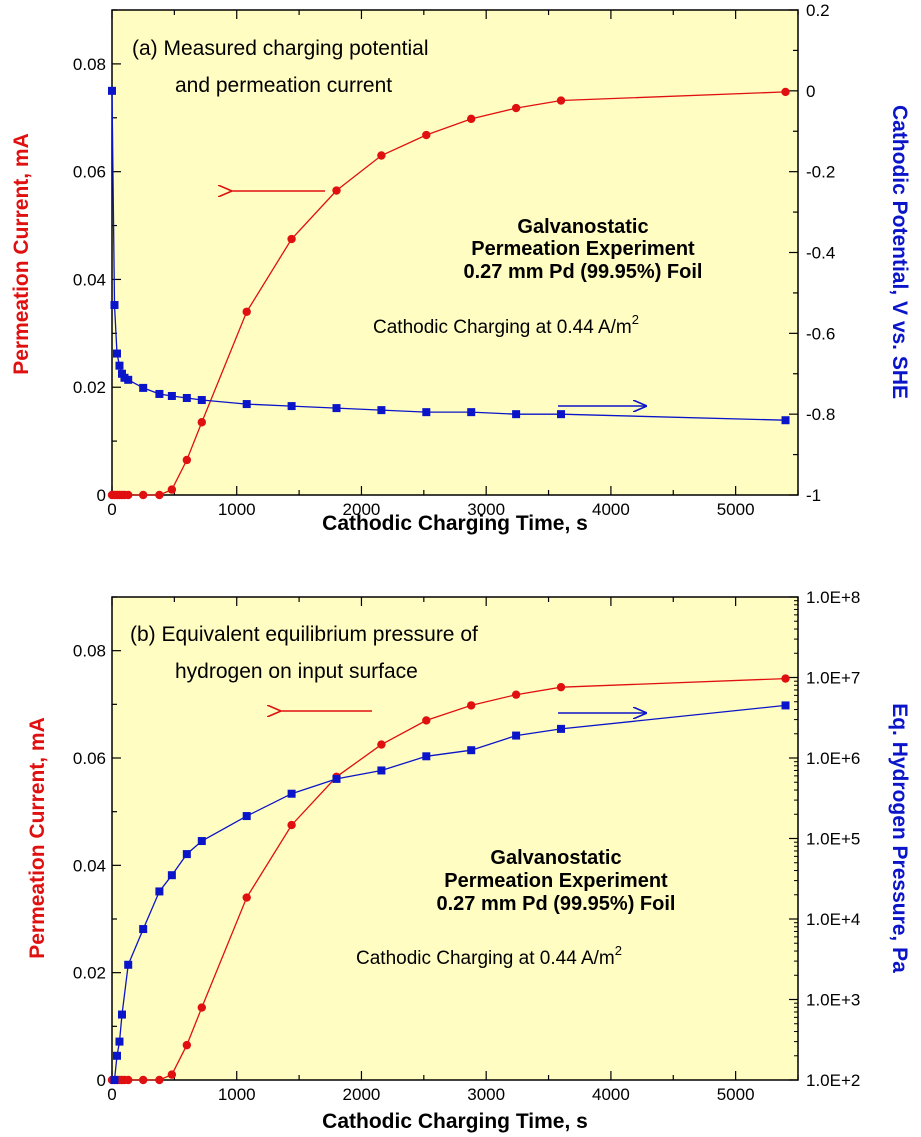  Describe the element at coordinates (833, 919) in the screenshot. I see `b-y-right-tick-label: 1.0E+4` at that location.